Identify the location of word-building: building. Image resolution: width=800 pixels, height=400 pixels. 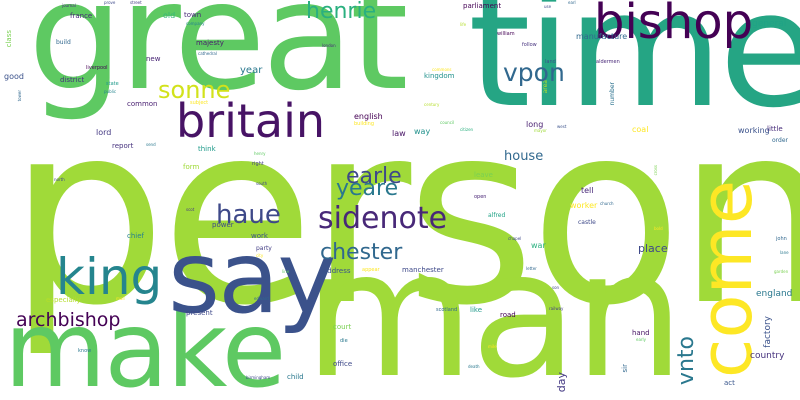
(364, 124).